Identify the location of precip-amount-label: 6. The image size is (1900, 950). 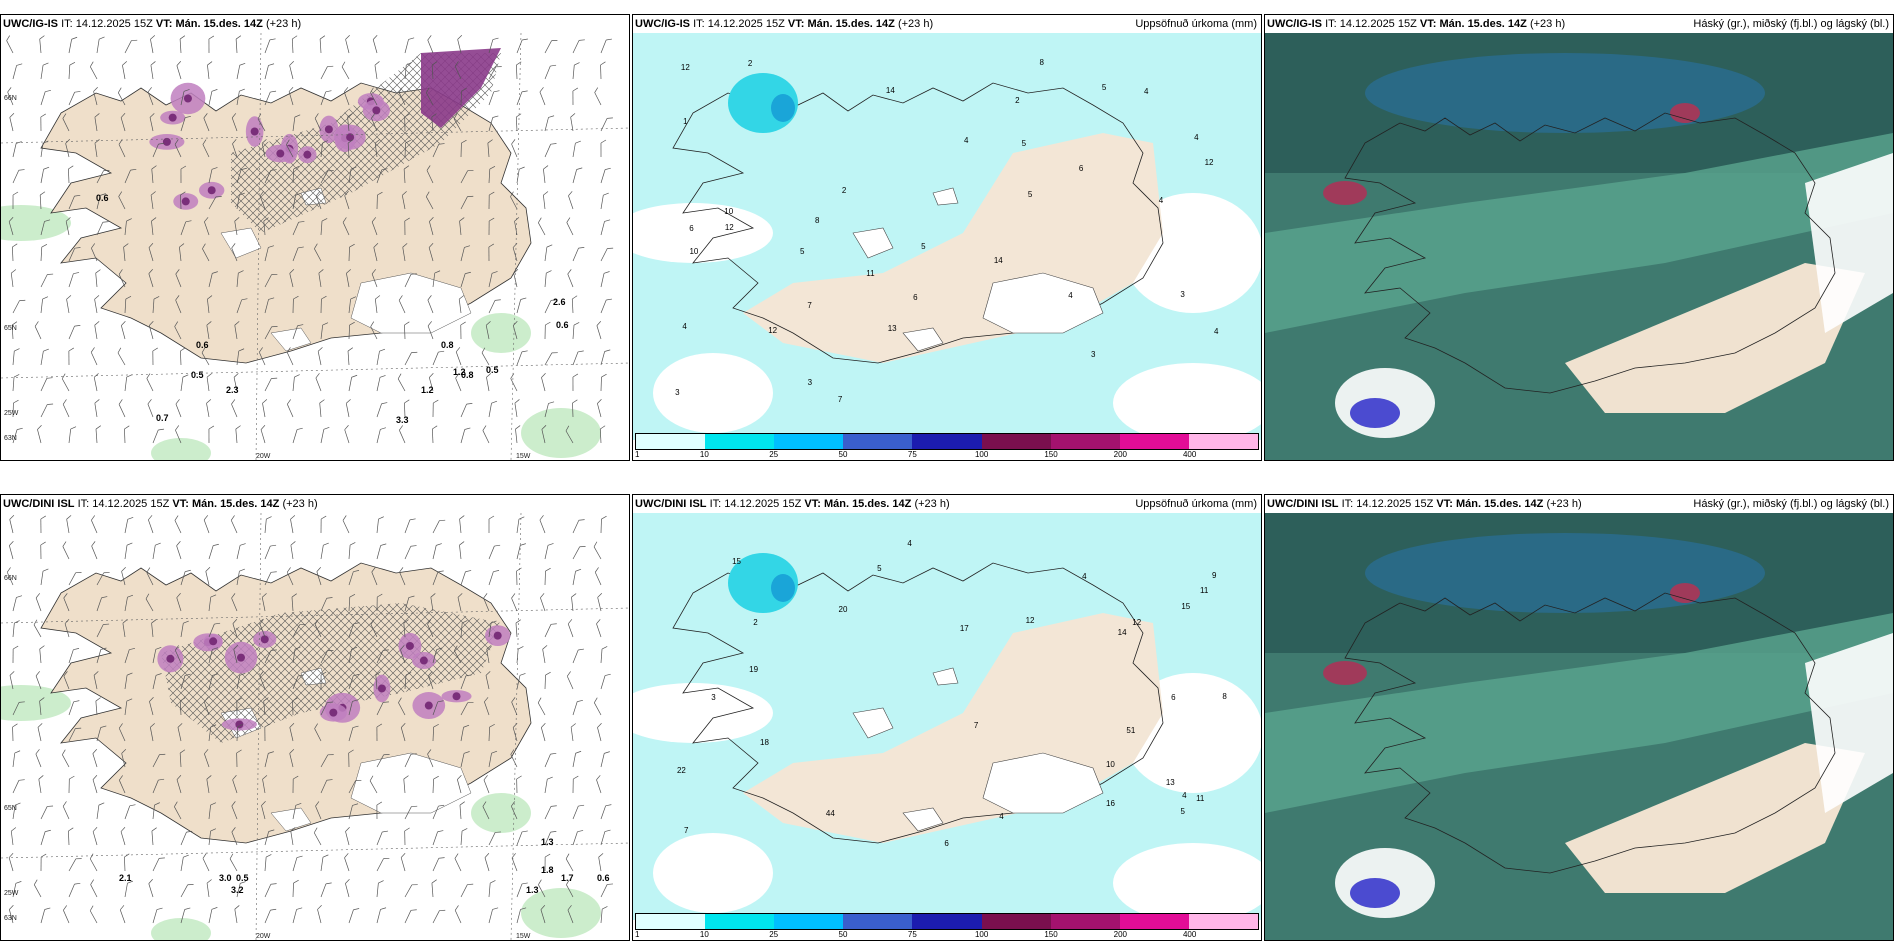
(1081, 168).